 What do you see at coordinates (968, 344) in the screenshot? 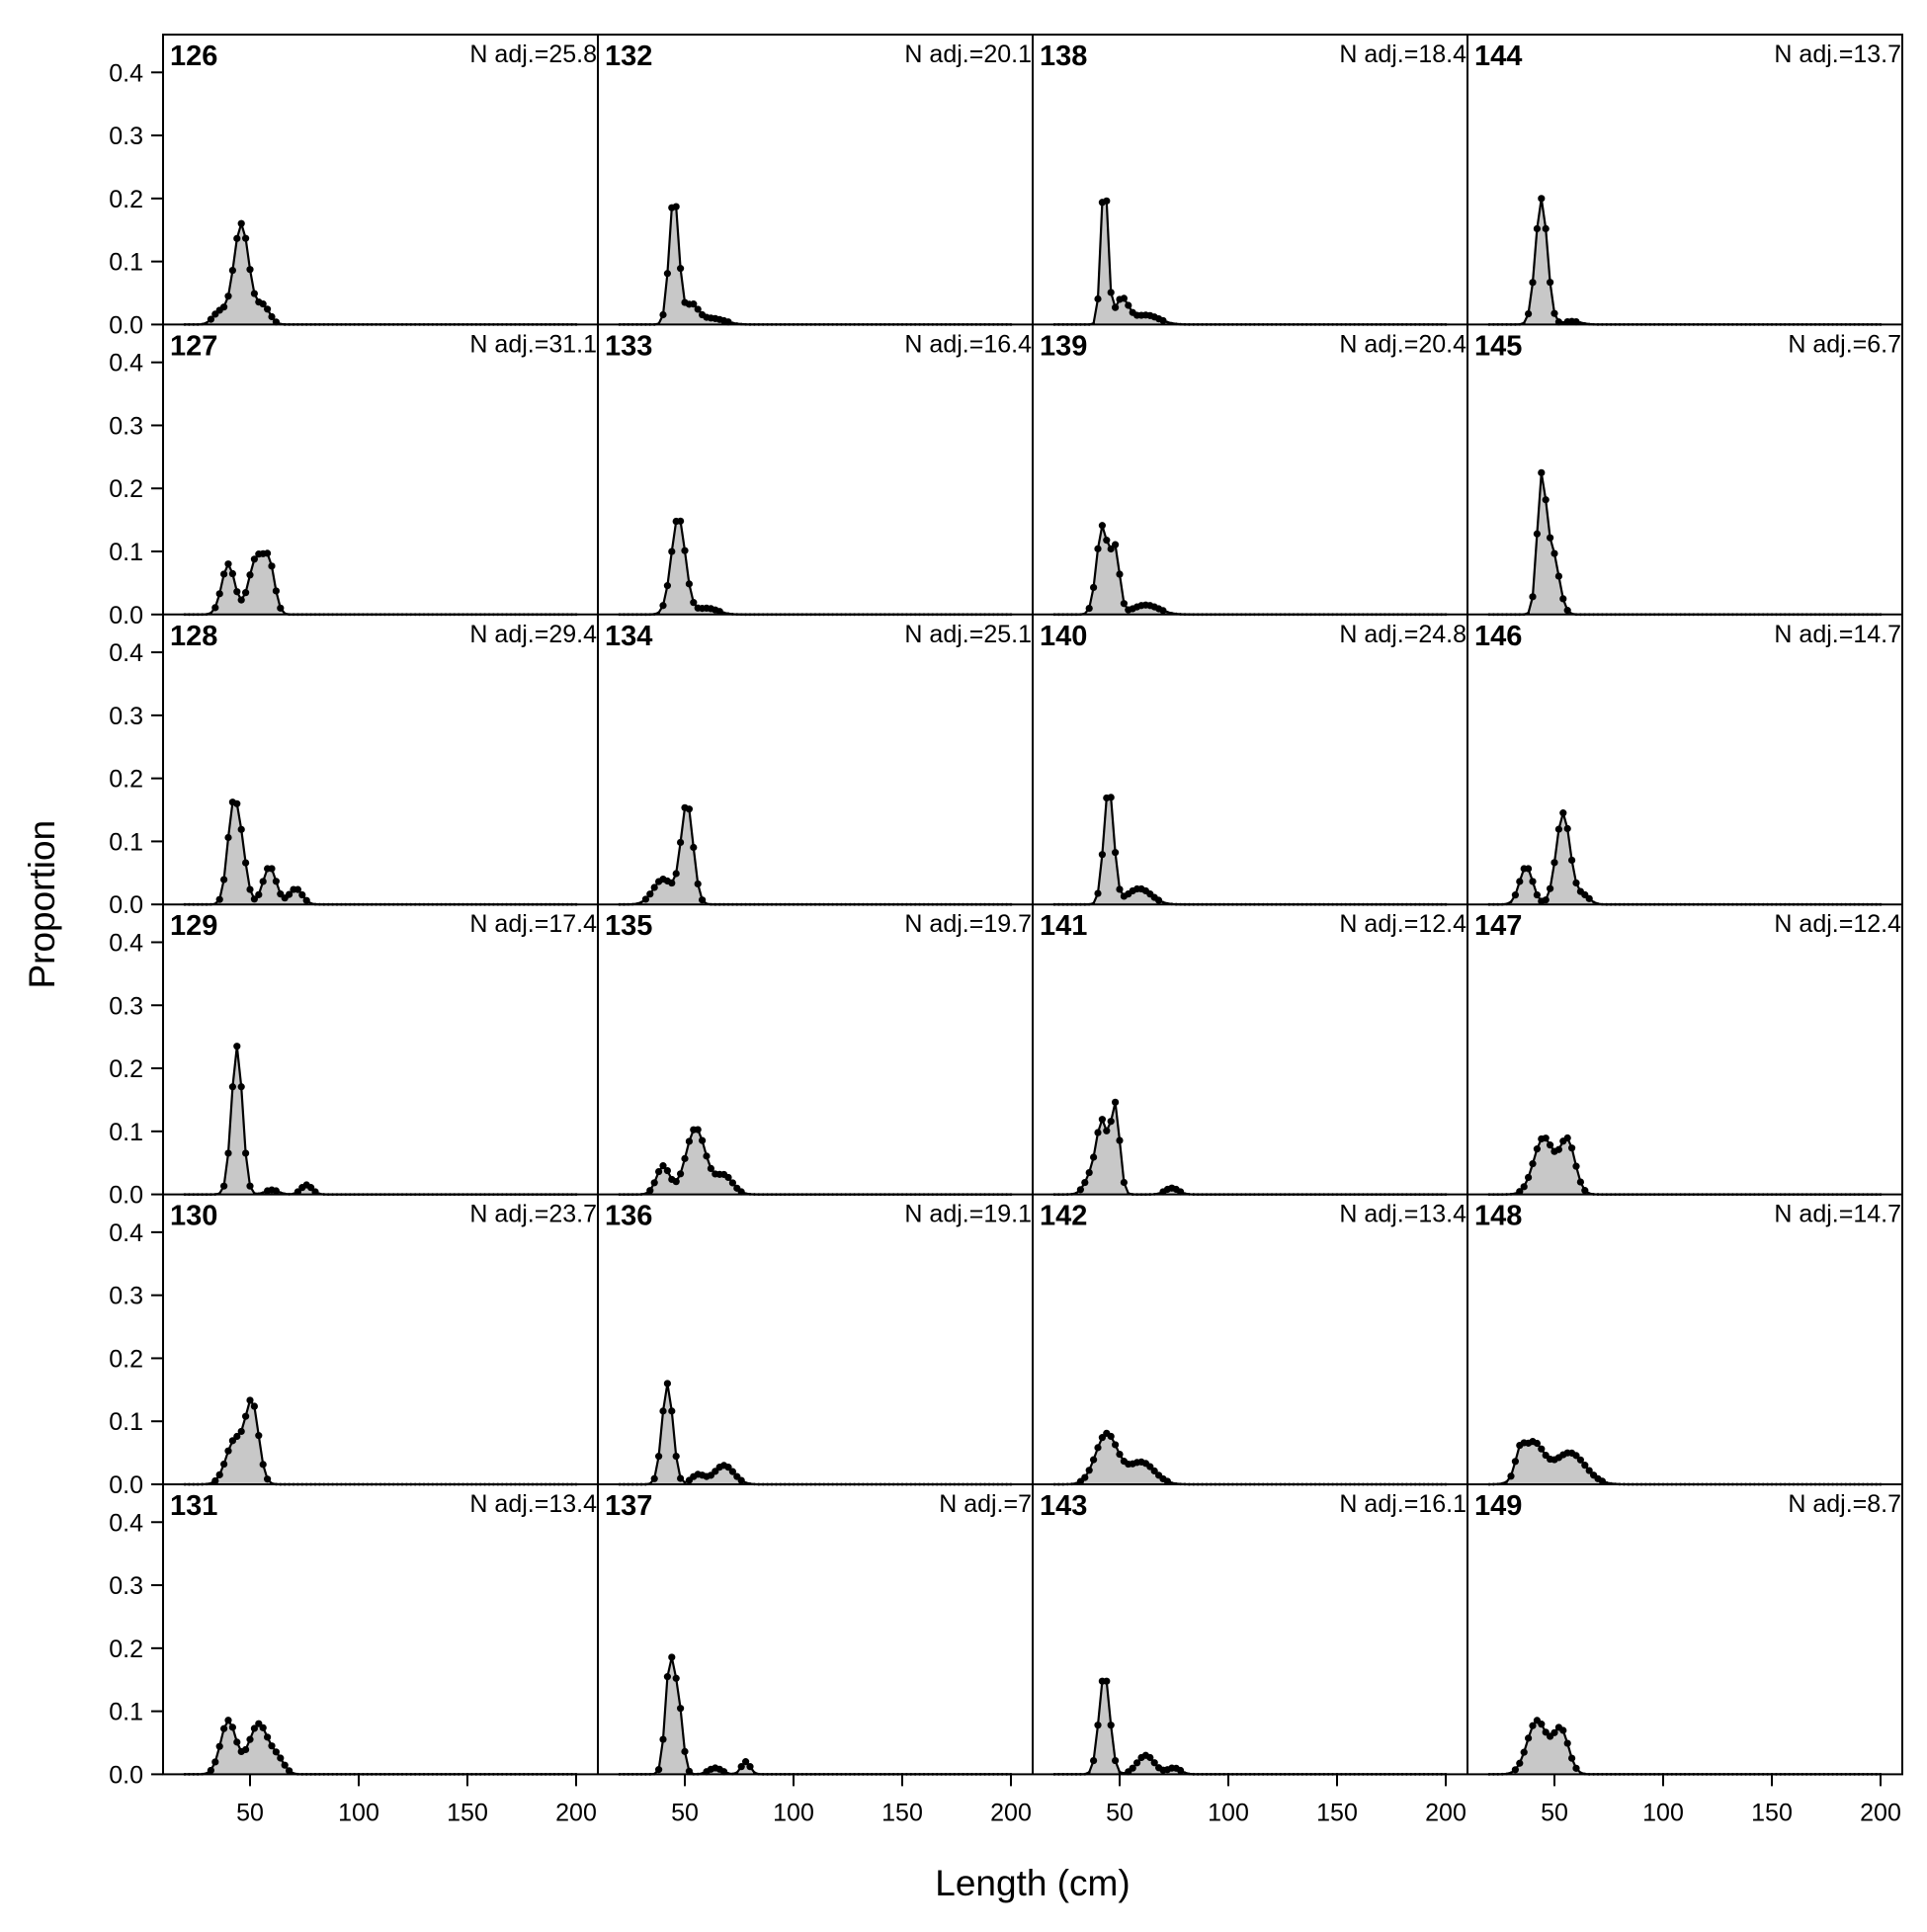
I see `nadj-label: N adj.=16.4` at bounding box center [968, 344].